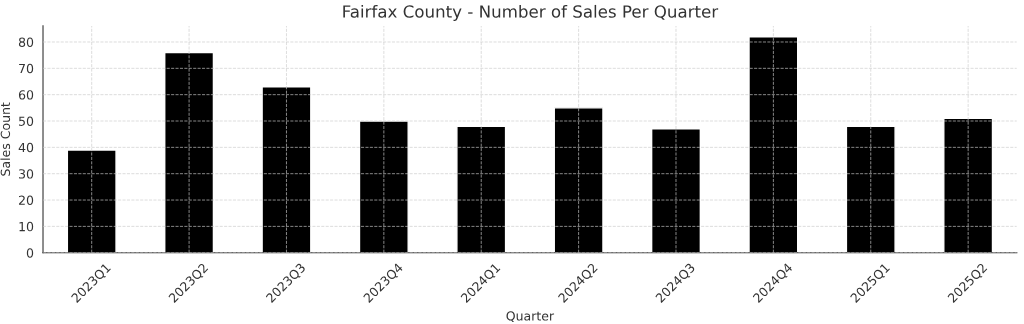 This screenshot has width=1024, height=324. Describe the element at coordinates (30, 253) in the screenshot. I see `y-tick-label: 0` at that location.